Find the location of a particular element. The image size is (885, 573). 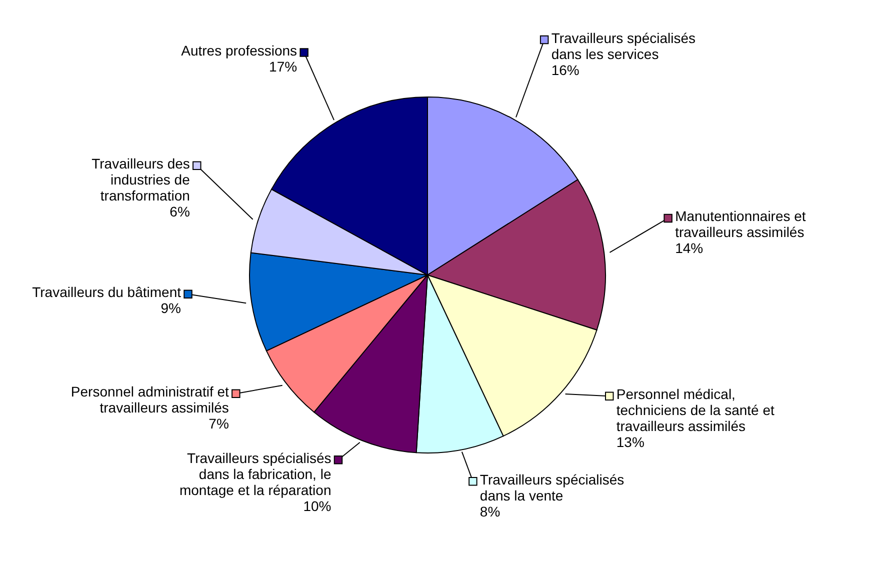

legend-label: Personnel administratif et travailleurs assimilés is located at coordinates (150, 400).